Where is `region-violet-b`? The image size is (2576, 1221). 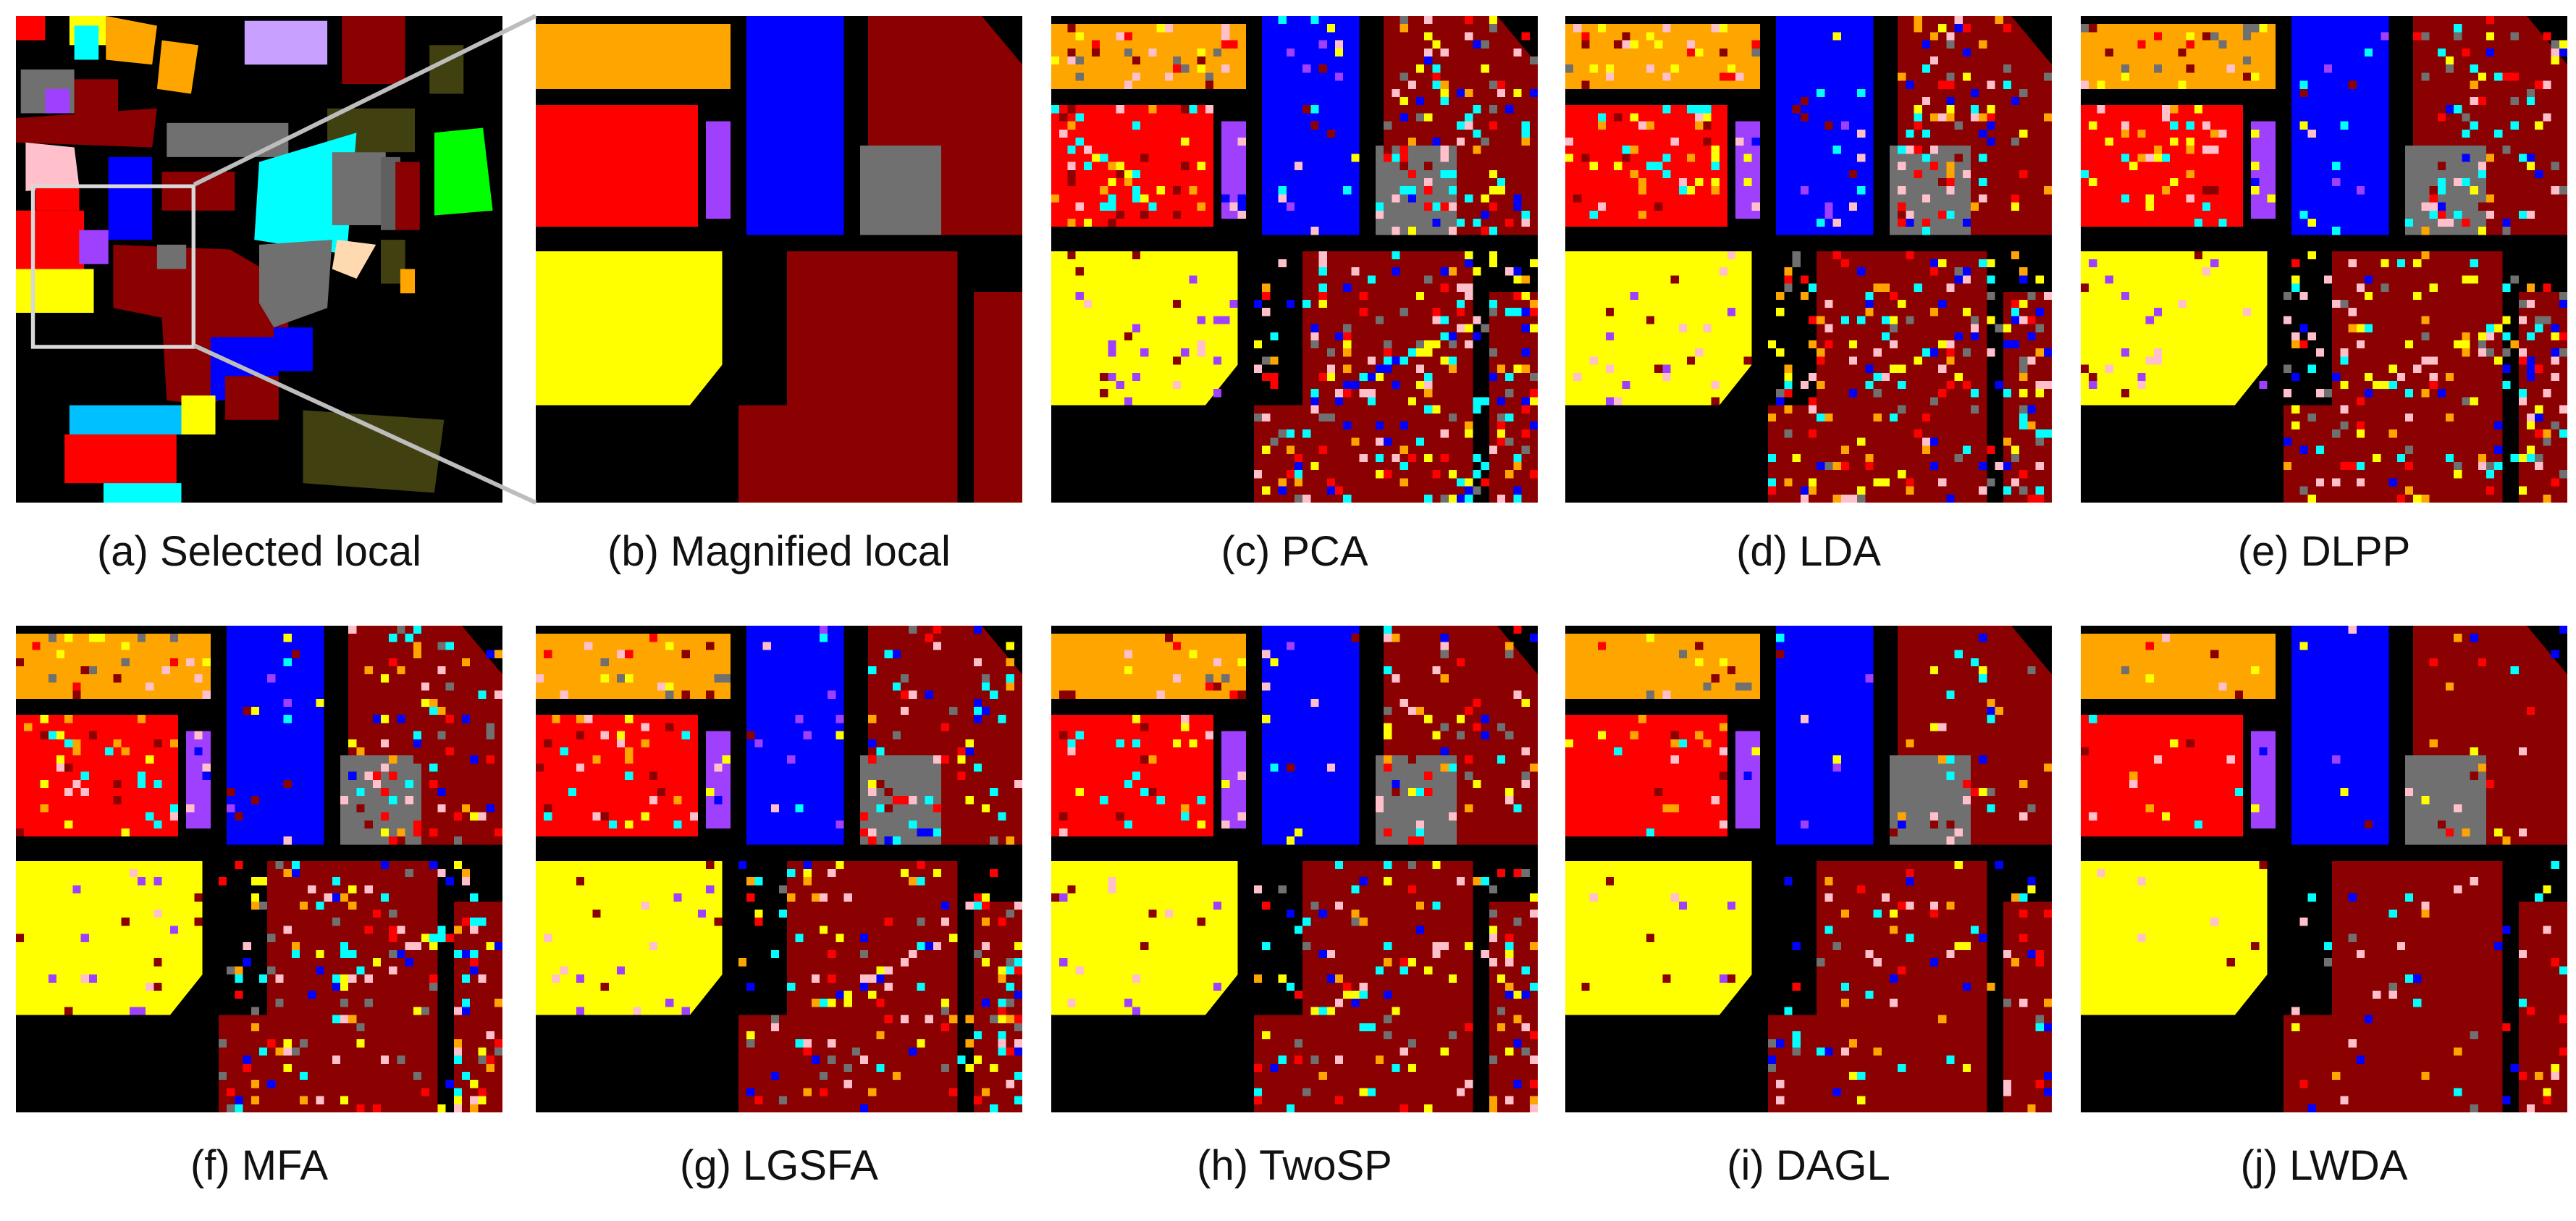 region-violet-b is located at coordinates (94, 247).